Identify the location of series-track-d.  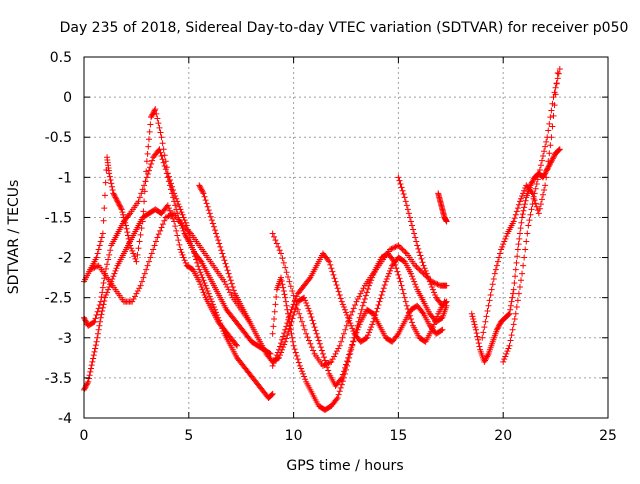
(170, 267).